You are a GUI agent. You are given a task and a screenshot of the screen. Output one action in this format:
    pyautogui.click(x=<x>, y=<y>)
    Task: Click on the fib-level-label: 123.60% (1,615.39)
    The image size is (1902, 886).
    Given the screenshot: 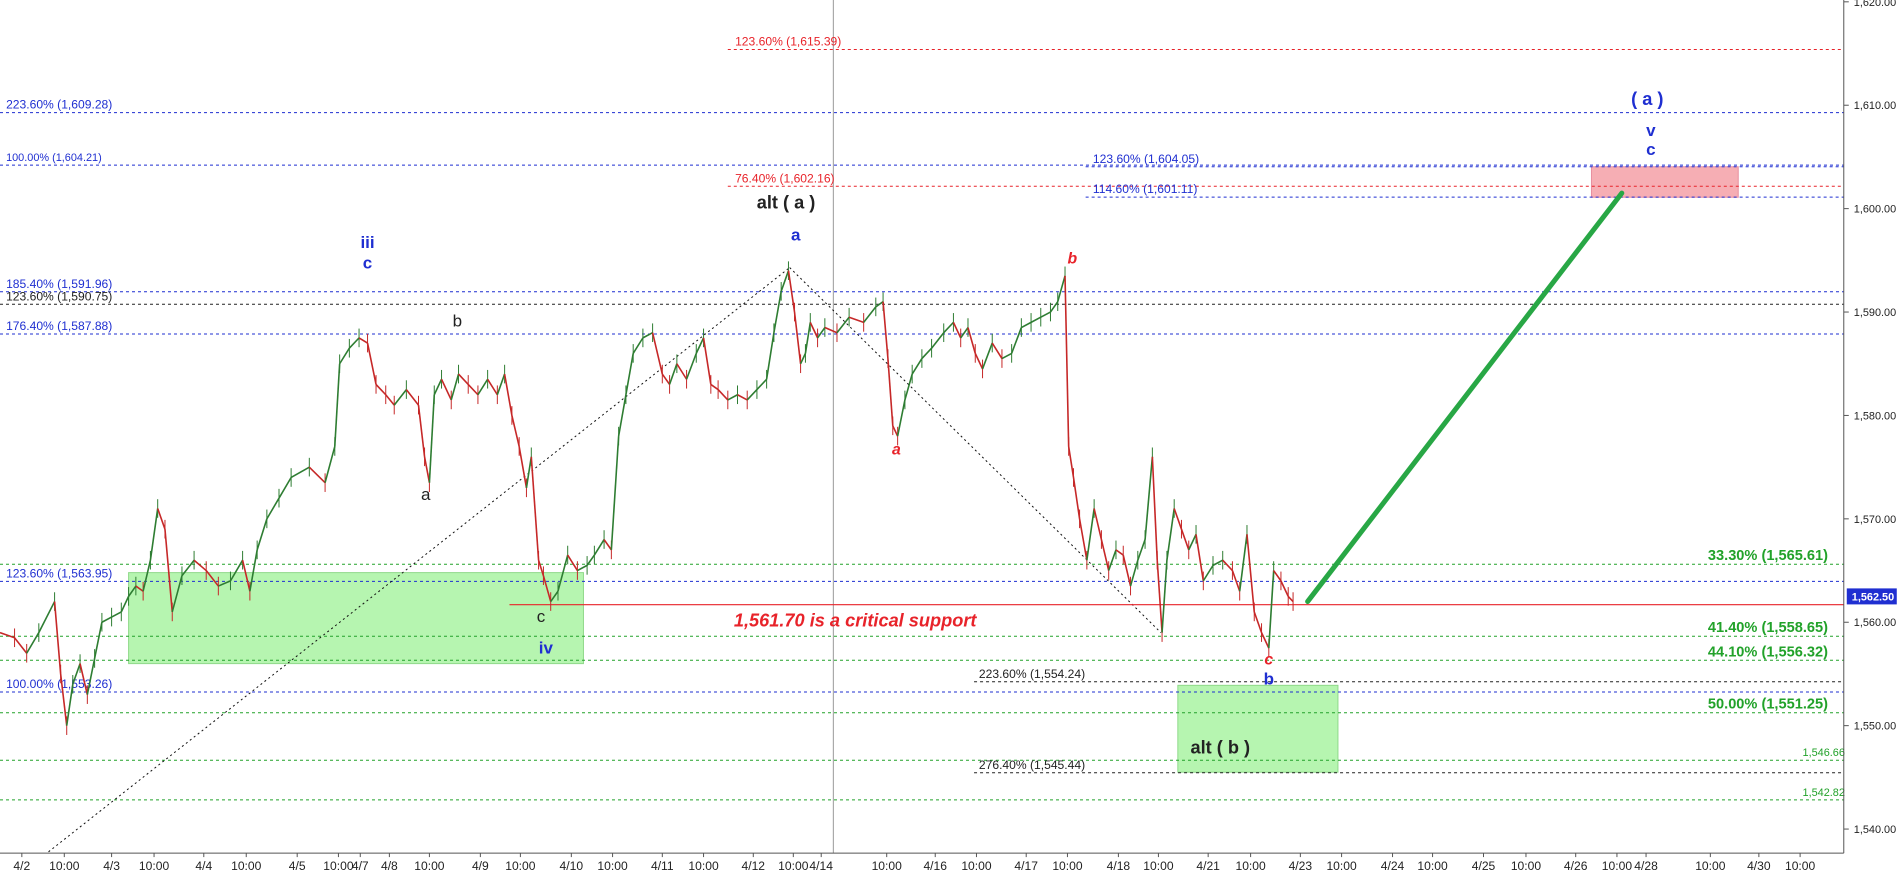 What is the action you would take?
    pyautogui.click(x=788, y=41)
    